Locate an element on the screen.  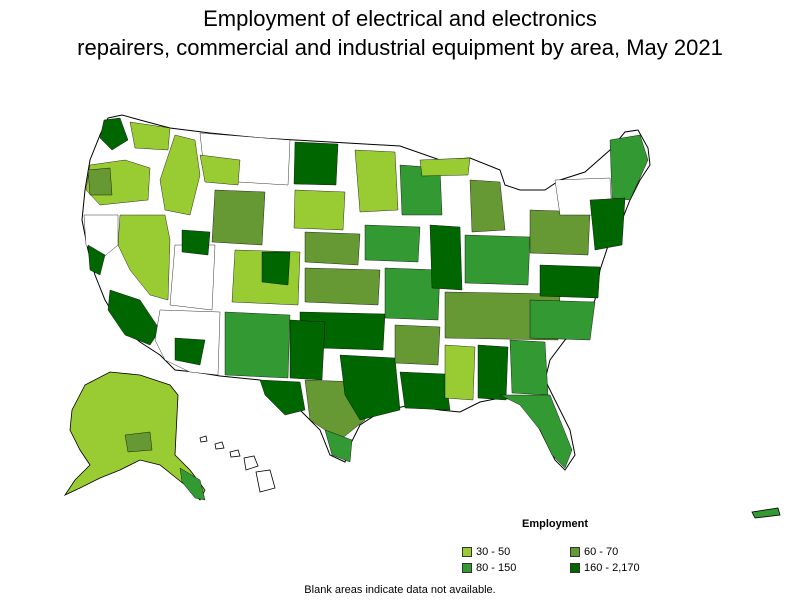
alaska-southeast is located at coordinates (192, 484).